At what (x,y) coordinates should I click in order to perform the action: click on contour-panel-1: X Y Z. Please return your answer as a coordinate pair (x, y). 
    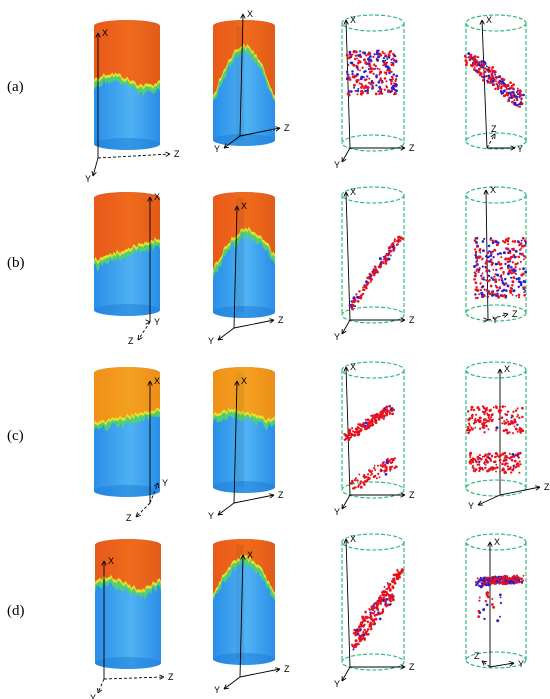
    Looking at the image, I should click on (132, 102).